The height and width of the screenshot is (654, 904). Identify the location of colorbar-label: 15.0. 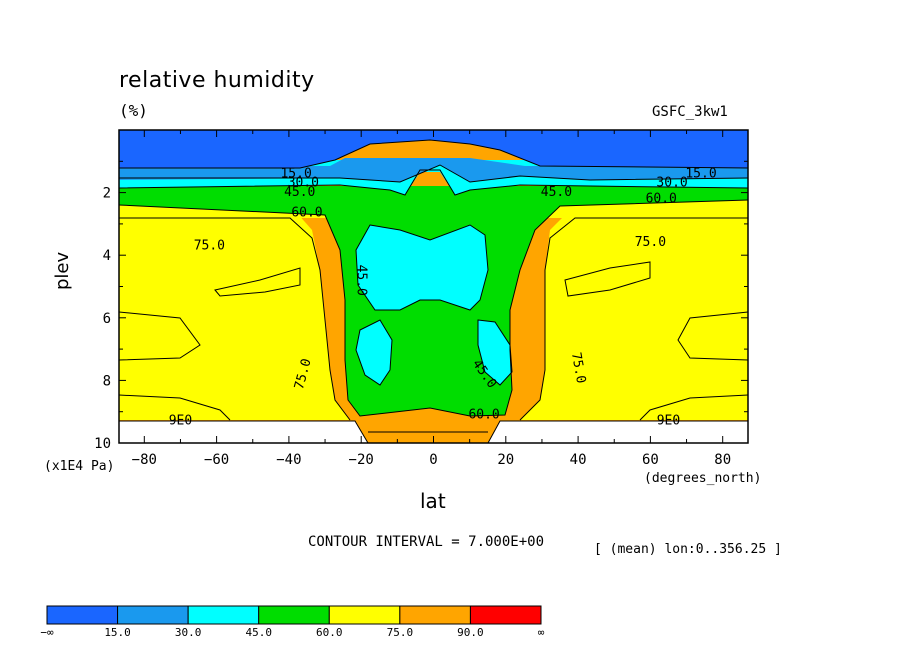
(117, 632).